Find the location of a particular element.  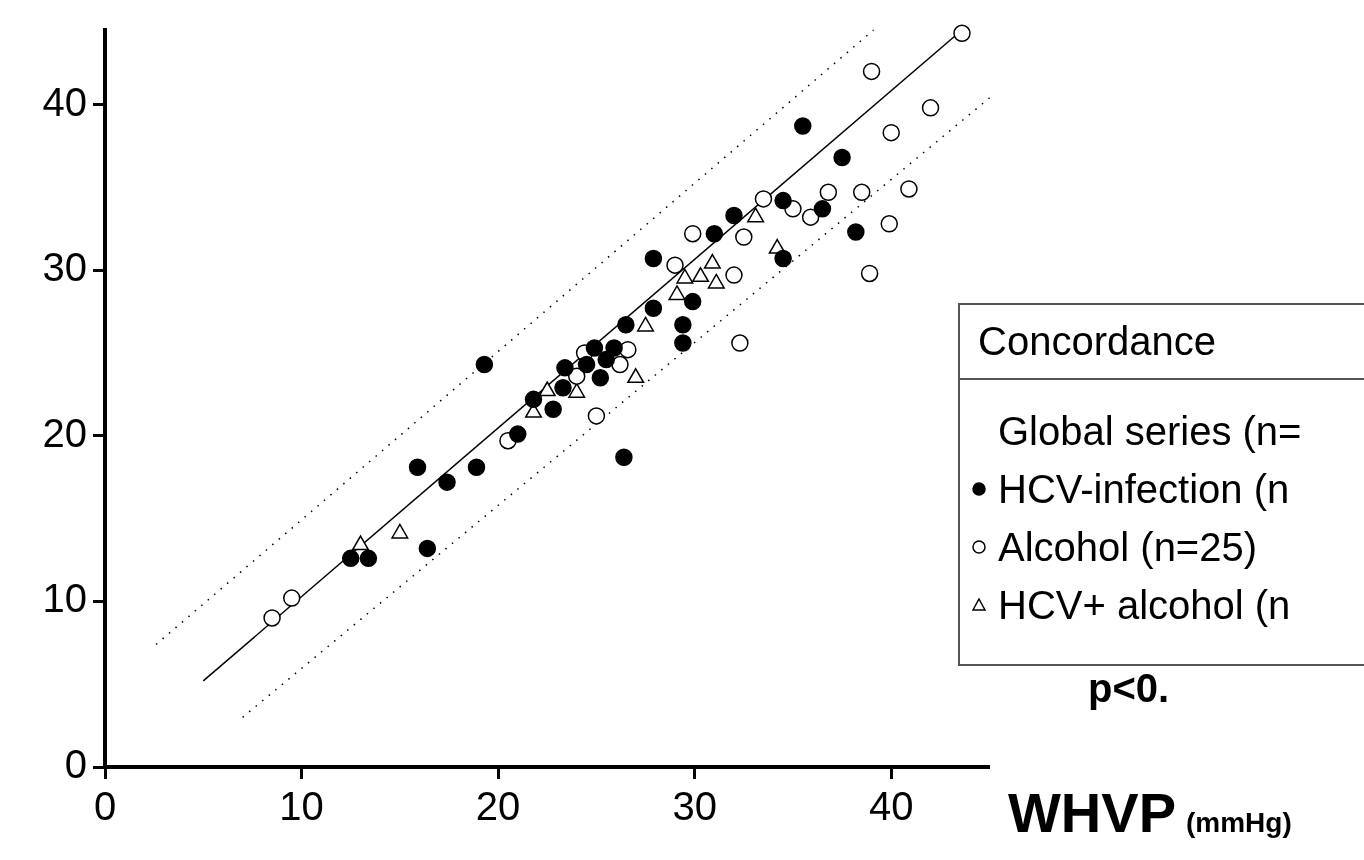

text: Global series (n= is located at coordinates (1150, 431).